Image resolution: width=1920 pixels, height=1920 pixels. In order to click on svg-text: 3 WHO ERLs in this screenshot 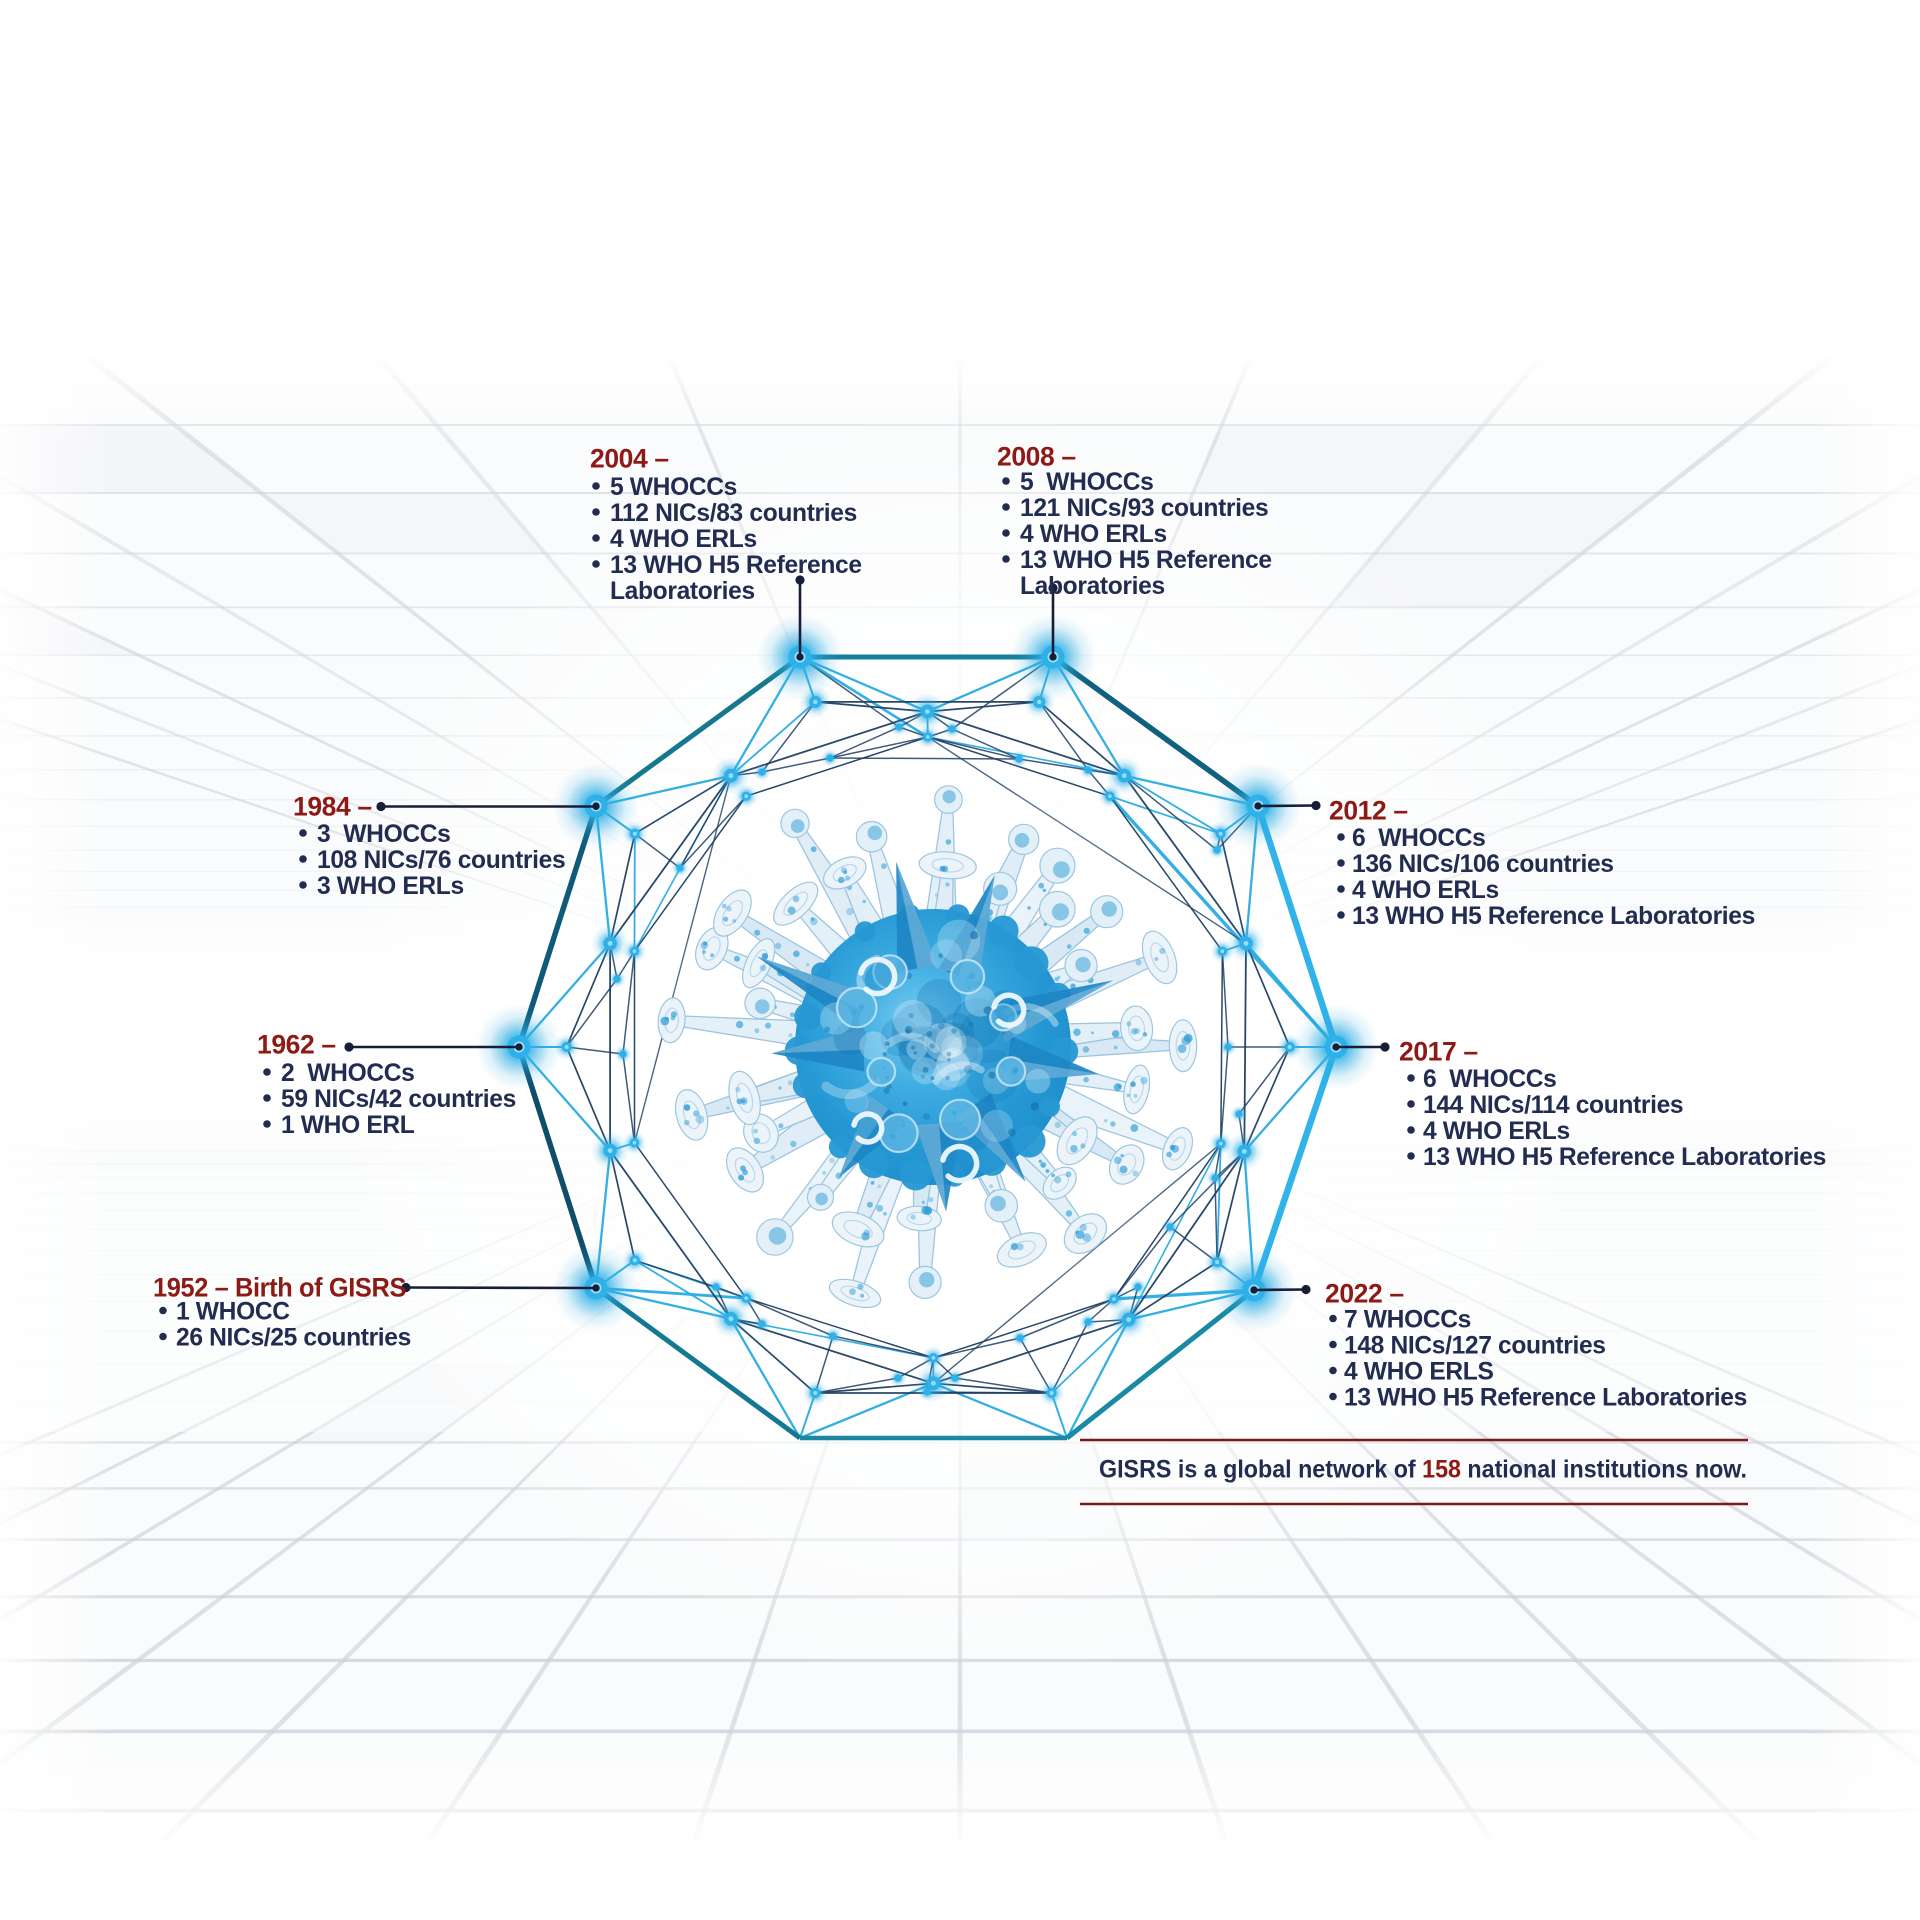, I will do `click(390, 886)`.